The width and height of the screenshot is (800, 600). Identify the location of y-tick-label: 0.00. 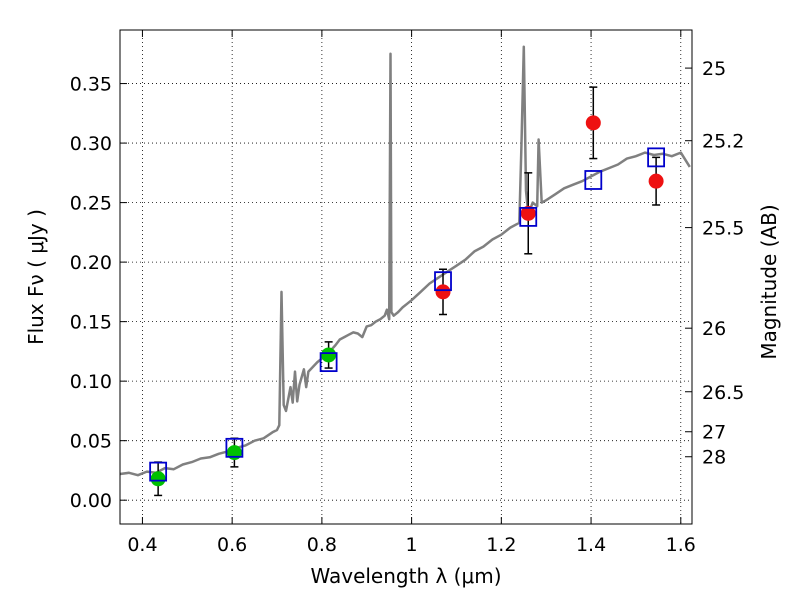
(91, 501).